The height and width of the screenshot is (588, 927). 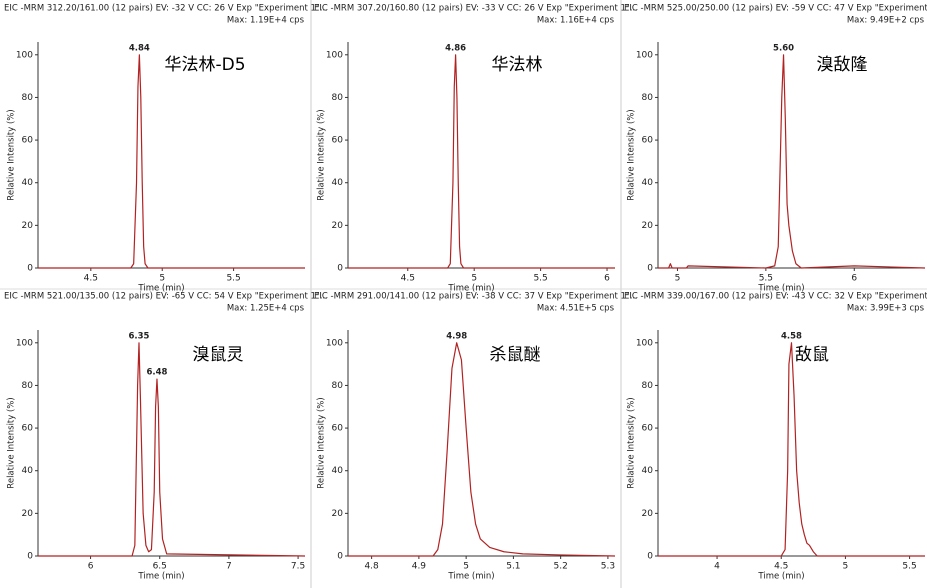 I want to click on max-intensity: Max: 4.51E+5 cps, so click(x=576, y=309).